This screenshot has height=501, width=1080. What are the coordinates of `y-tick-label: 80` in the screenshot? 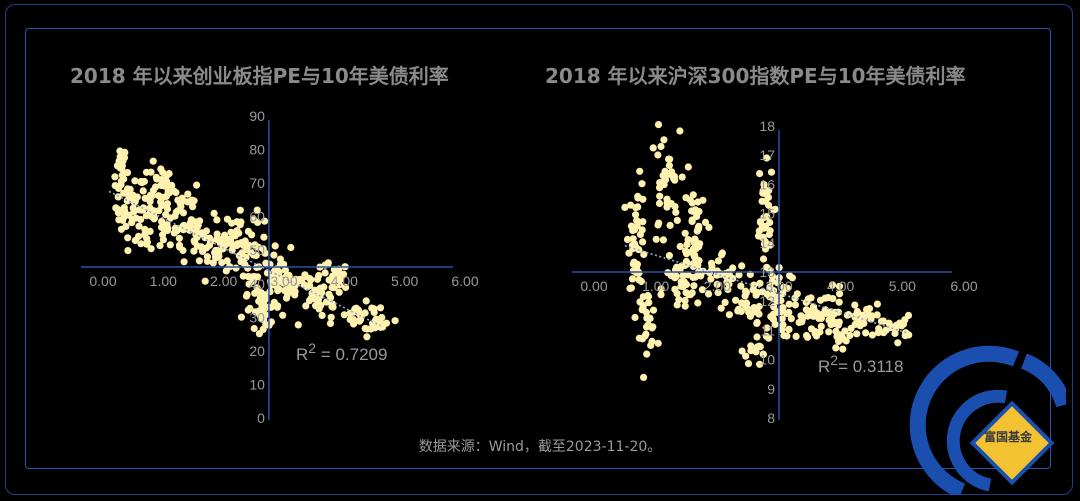 It's located at (257, 150).